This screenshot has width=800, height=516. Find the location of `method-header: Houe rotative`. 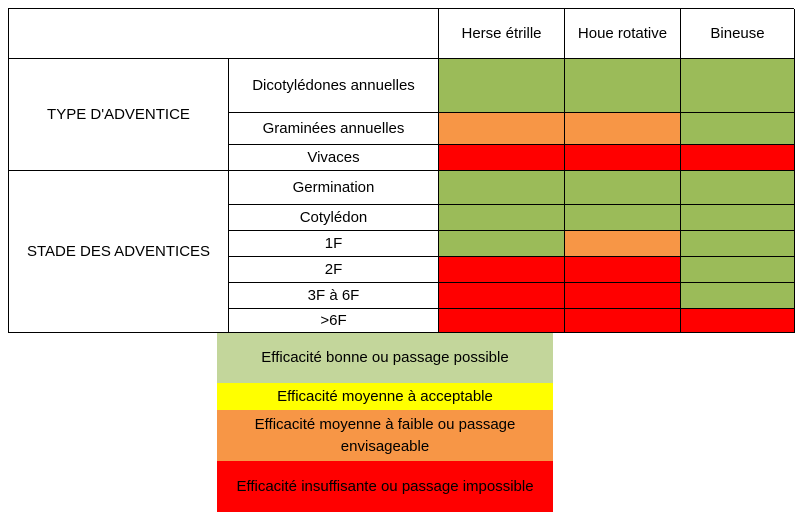

method-header: Houe rotative is located at coordinates (623, 34).